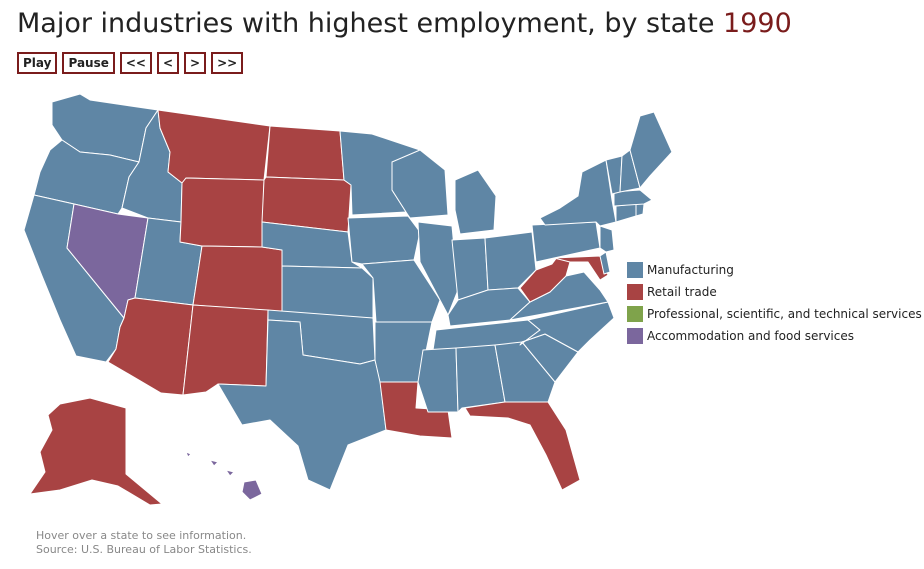 This screenshot has height=569, width=924. I want to click on state-florida, so click(522, 446).